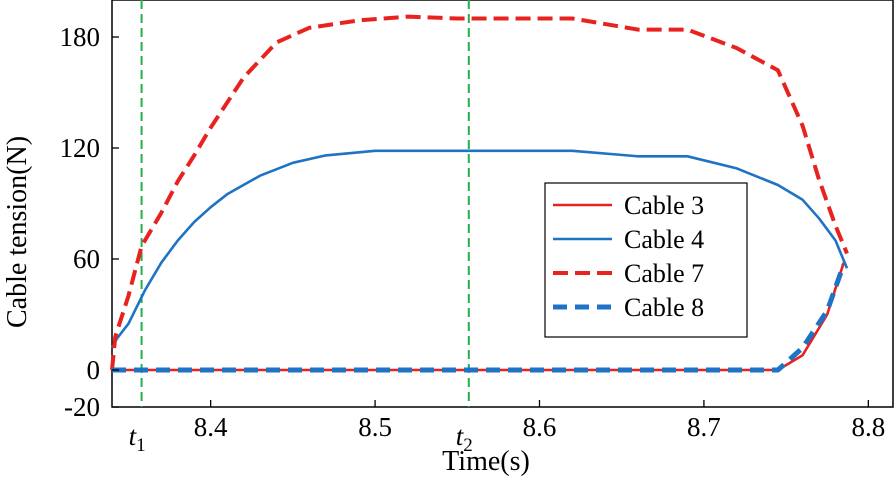  Describe the element at coordinates (704, 427) in the screenshot. I see `x-tick-label-3: 8.7` at that location.